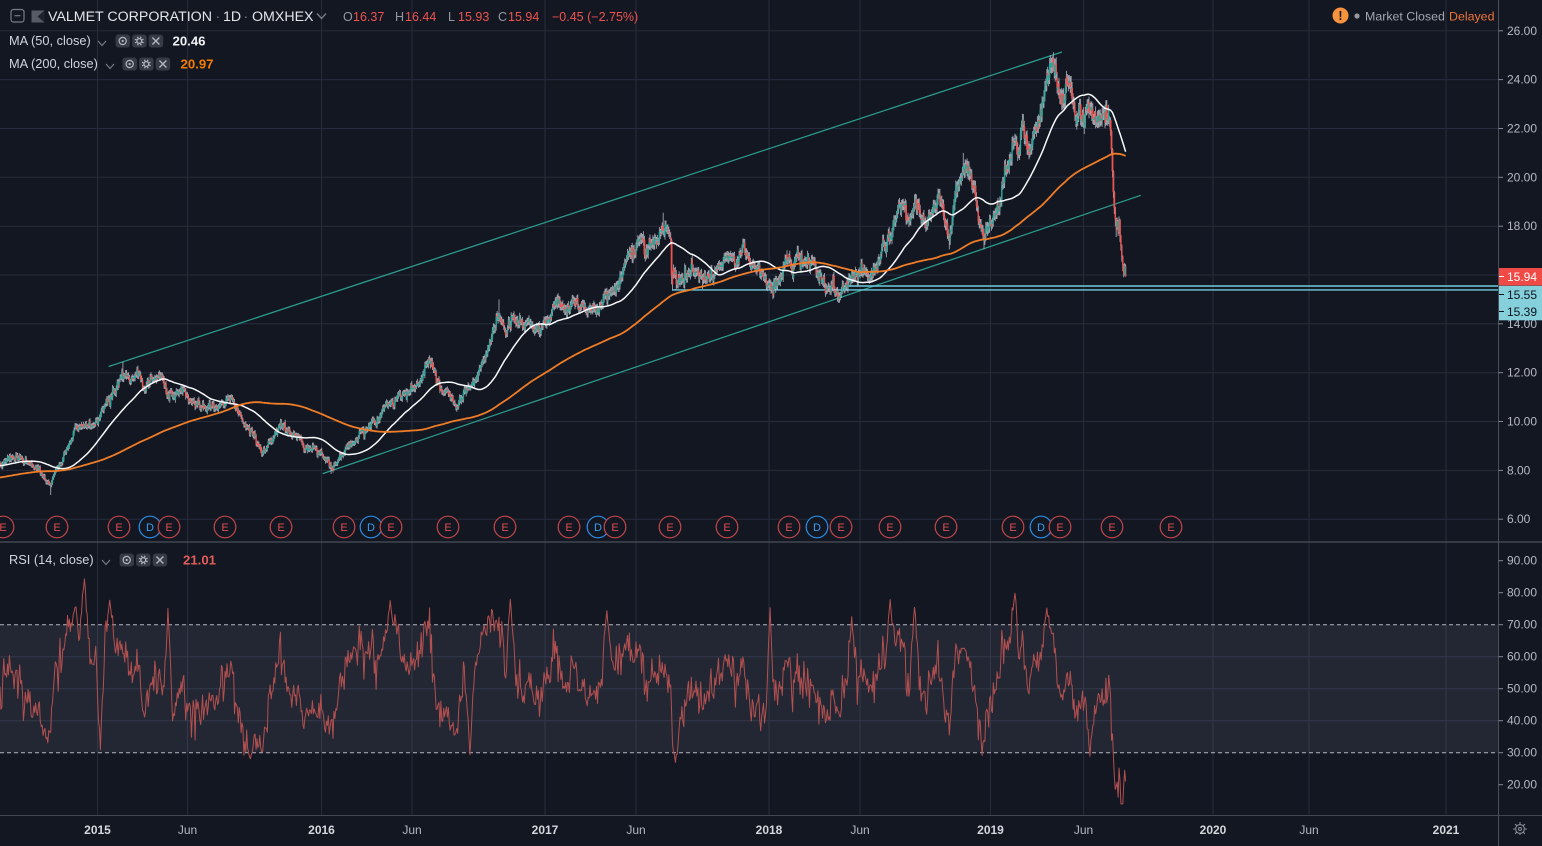 The image size is (1542, 846). Describe the element at coordinates (420, 17) in the screenshot. I see `svg-text: 16.44` at that location.